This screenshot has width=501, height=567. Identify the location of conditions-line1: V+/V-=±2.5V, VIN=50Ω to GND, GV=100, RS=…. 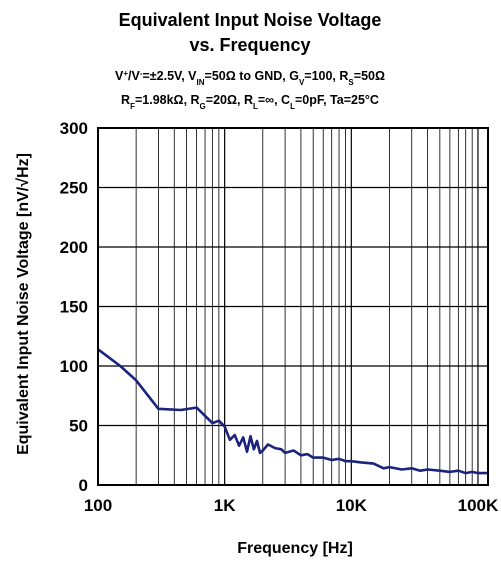
(250, 78).